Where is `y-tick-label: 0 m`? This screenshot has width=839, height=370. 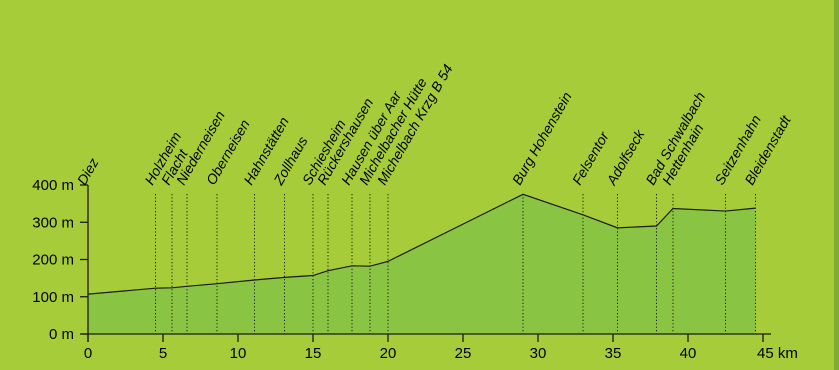 y-tick-label: 0 m is located at coordinates (61, 334).